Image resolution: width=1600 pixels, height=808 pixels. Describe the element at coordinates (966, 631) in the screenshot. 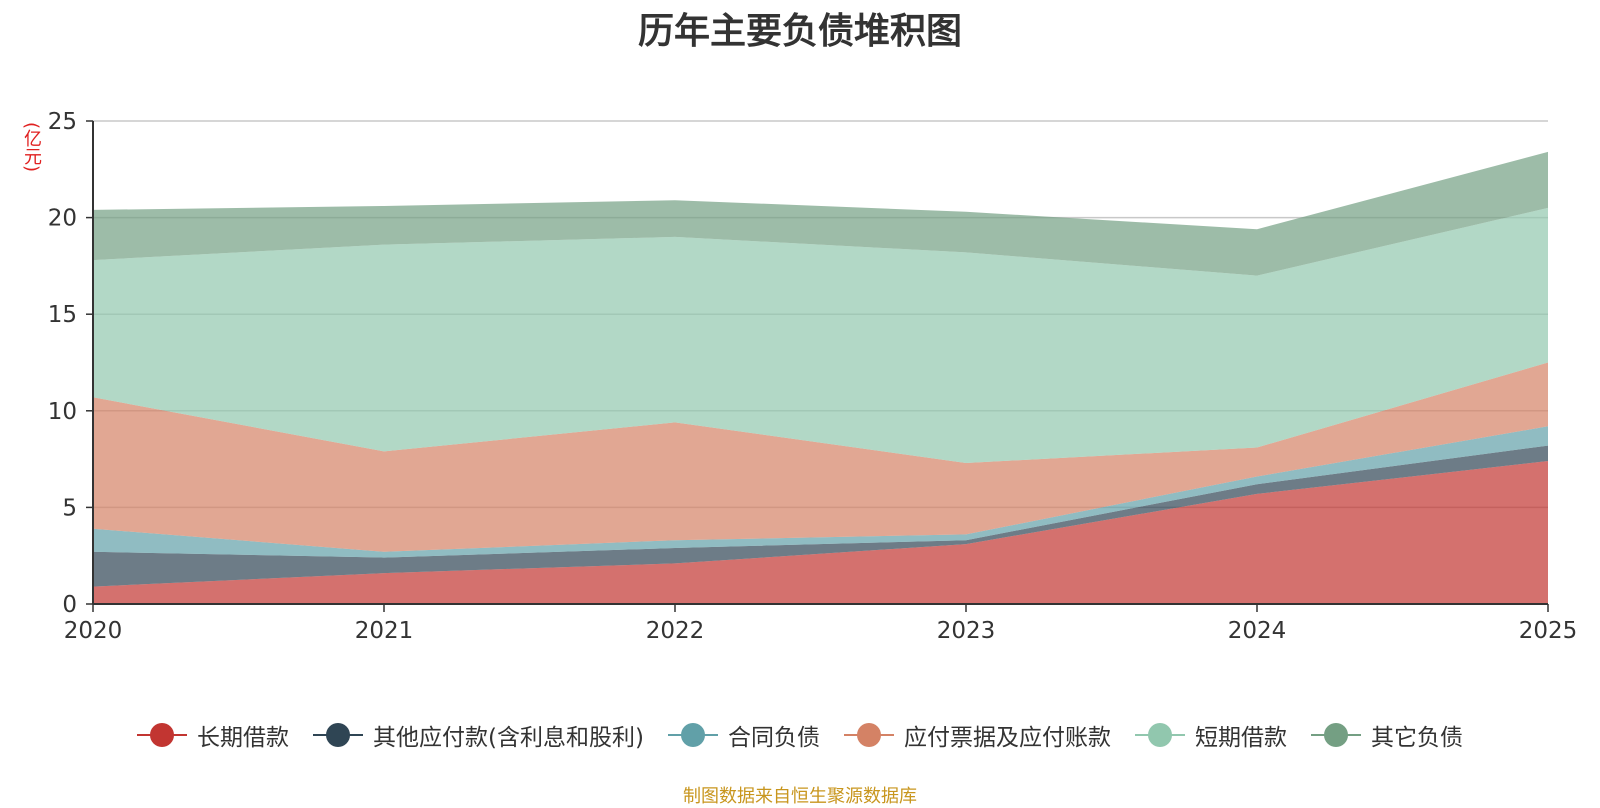

I see `x-tick-label: 2023` at that location.